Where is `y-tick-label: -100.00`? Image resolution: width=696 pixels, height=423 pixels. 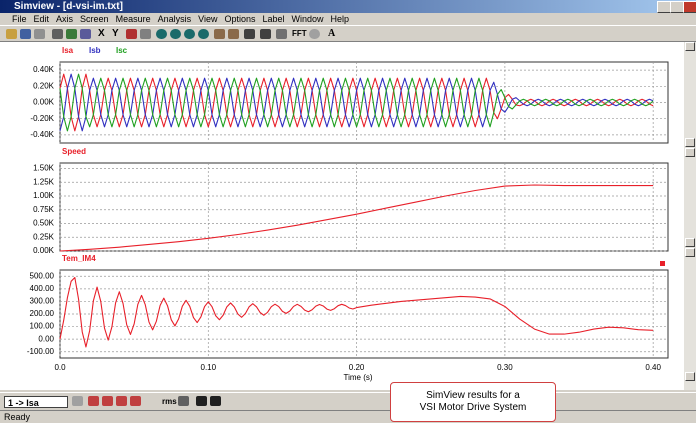
y-tick-label: -100.00 is located at coordinates (41, 351).